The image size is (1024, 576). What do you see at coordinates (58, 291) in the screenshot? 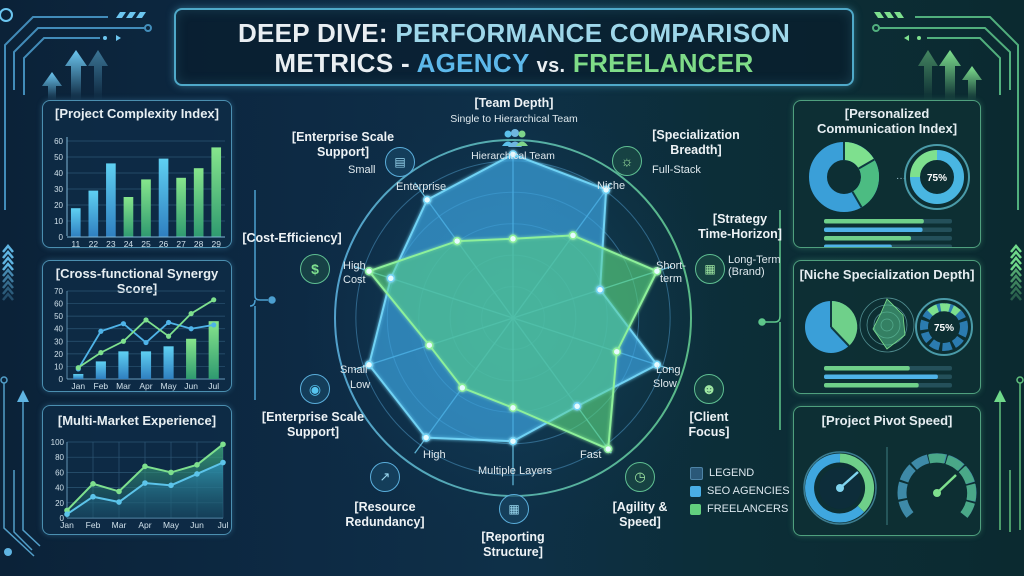
I see `svg-text: 70` at bounding box center [58, 291].